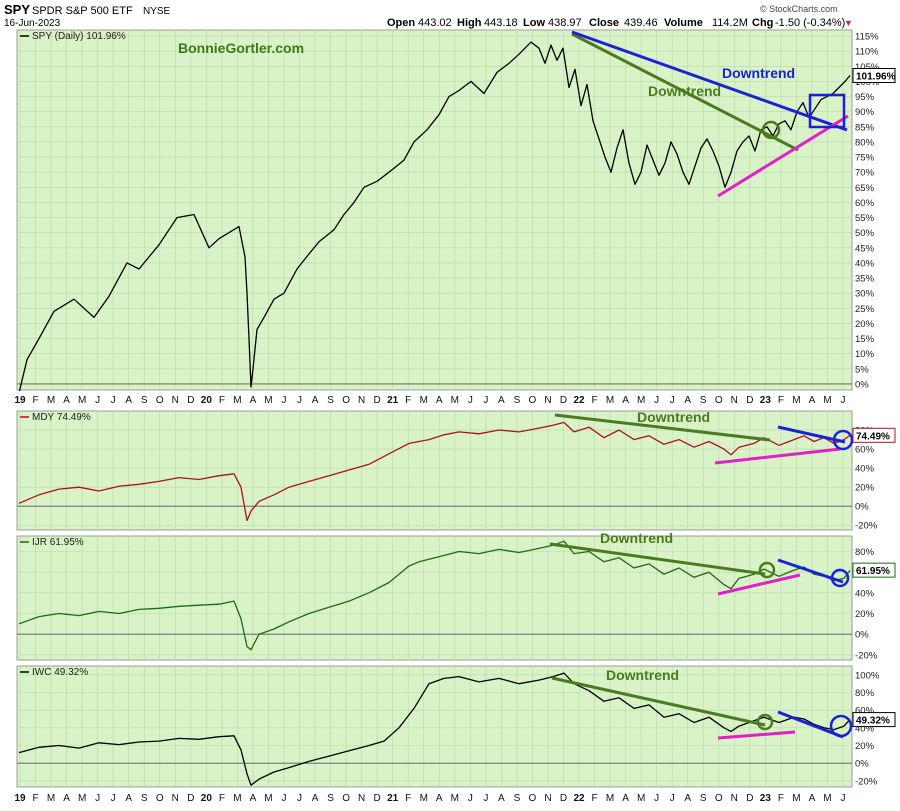  Describe the element at coordinates (58, 542) in the screenshot. I see `panel-title: IJR 61.95%` at that location.